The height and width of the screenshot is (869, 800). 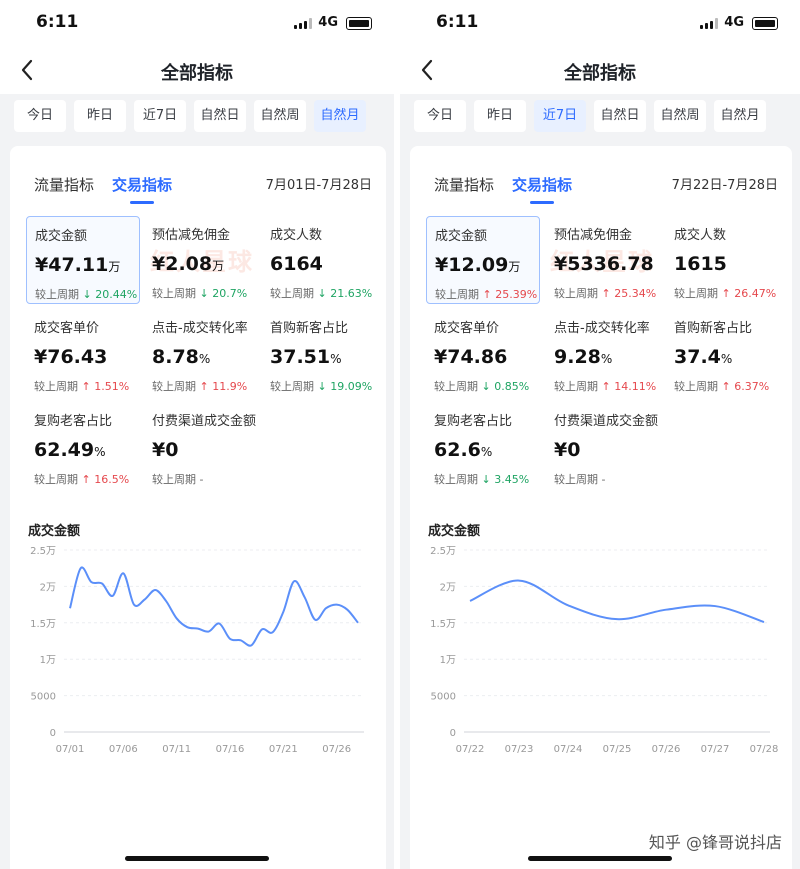 I want to click on metric-cell: 首购新客占比 37.4% 较上周期 ↑ 6.37%, so click(x=723, y=353).